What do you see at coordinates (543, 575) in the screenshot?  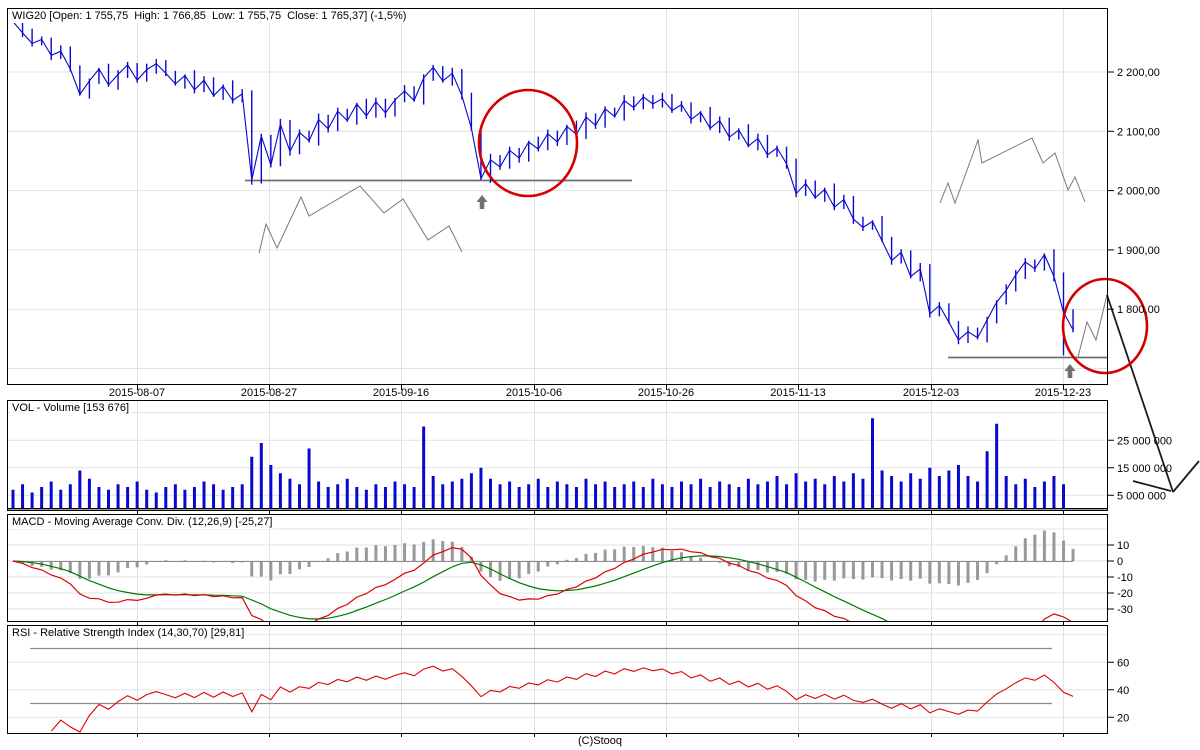 I see `macd-series` at bounding box center [543, 575].